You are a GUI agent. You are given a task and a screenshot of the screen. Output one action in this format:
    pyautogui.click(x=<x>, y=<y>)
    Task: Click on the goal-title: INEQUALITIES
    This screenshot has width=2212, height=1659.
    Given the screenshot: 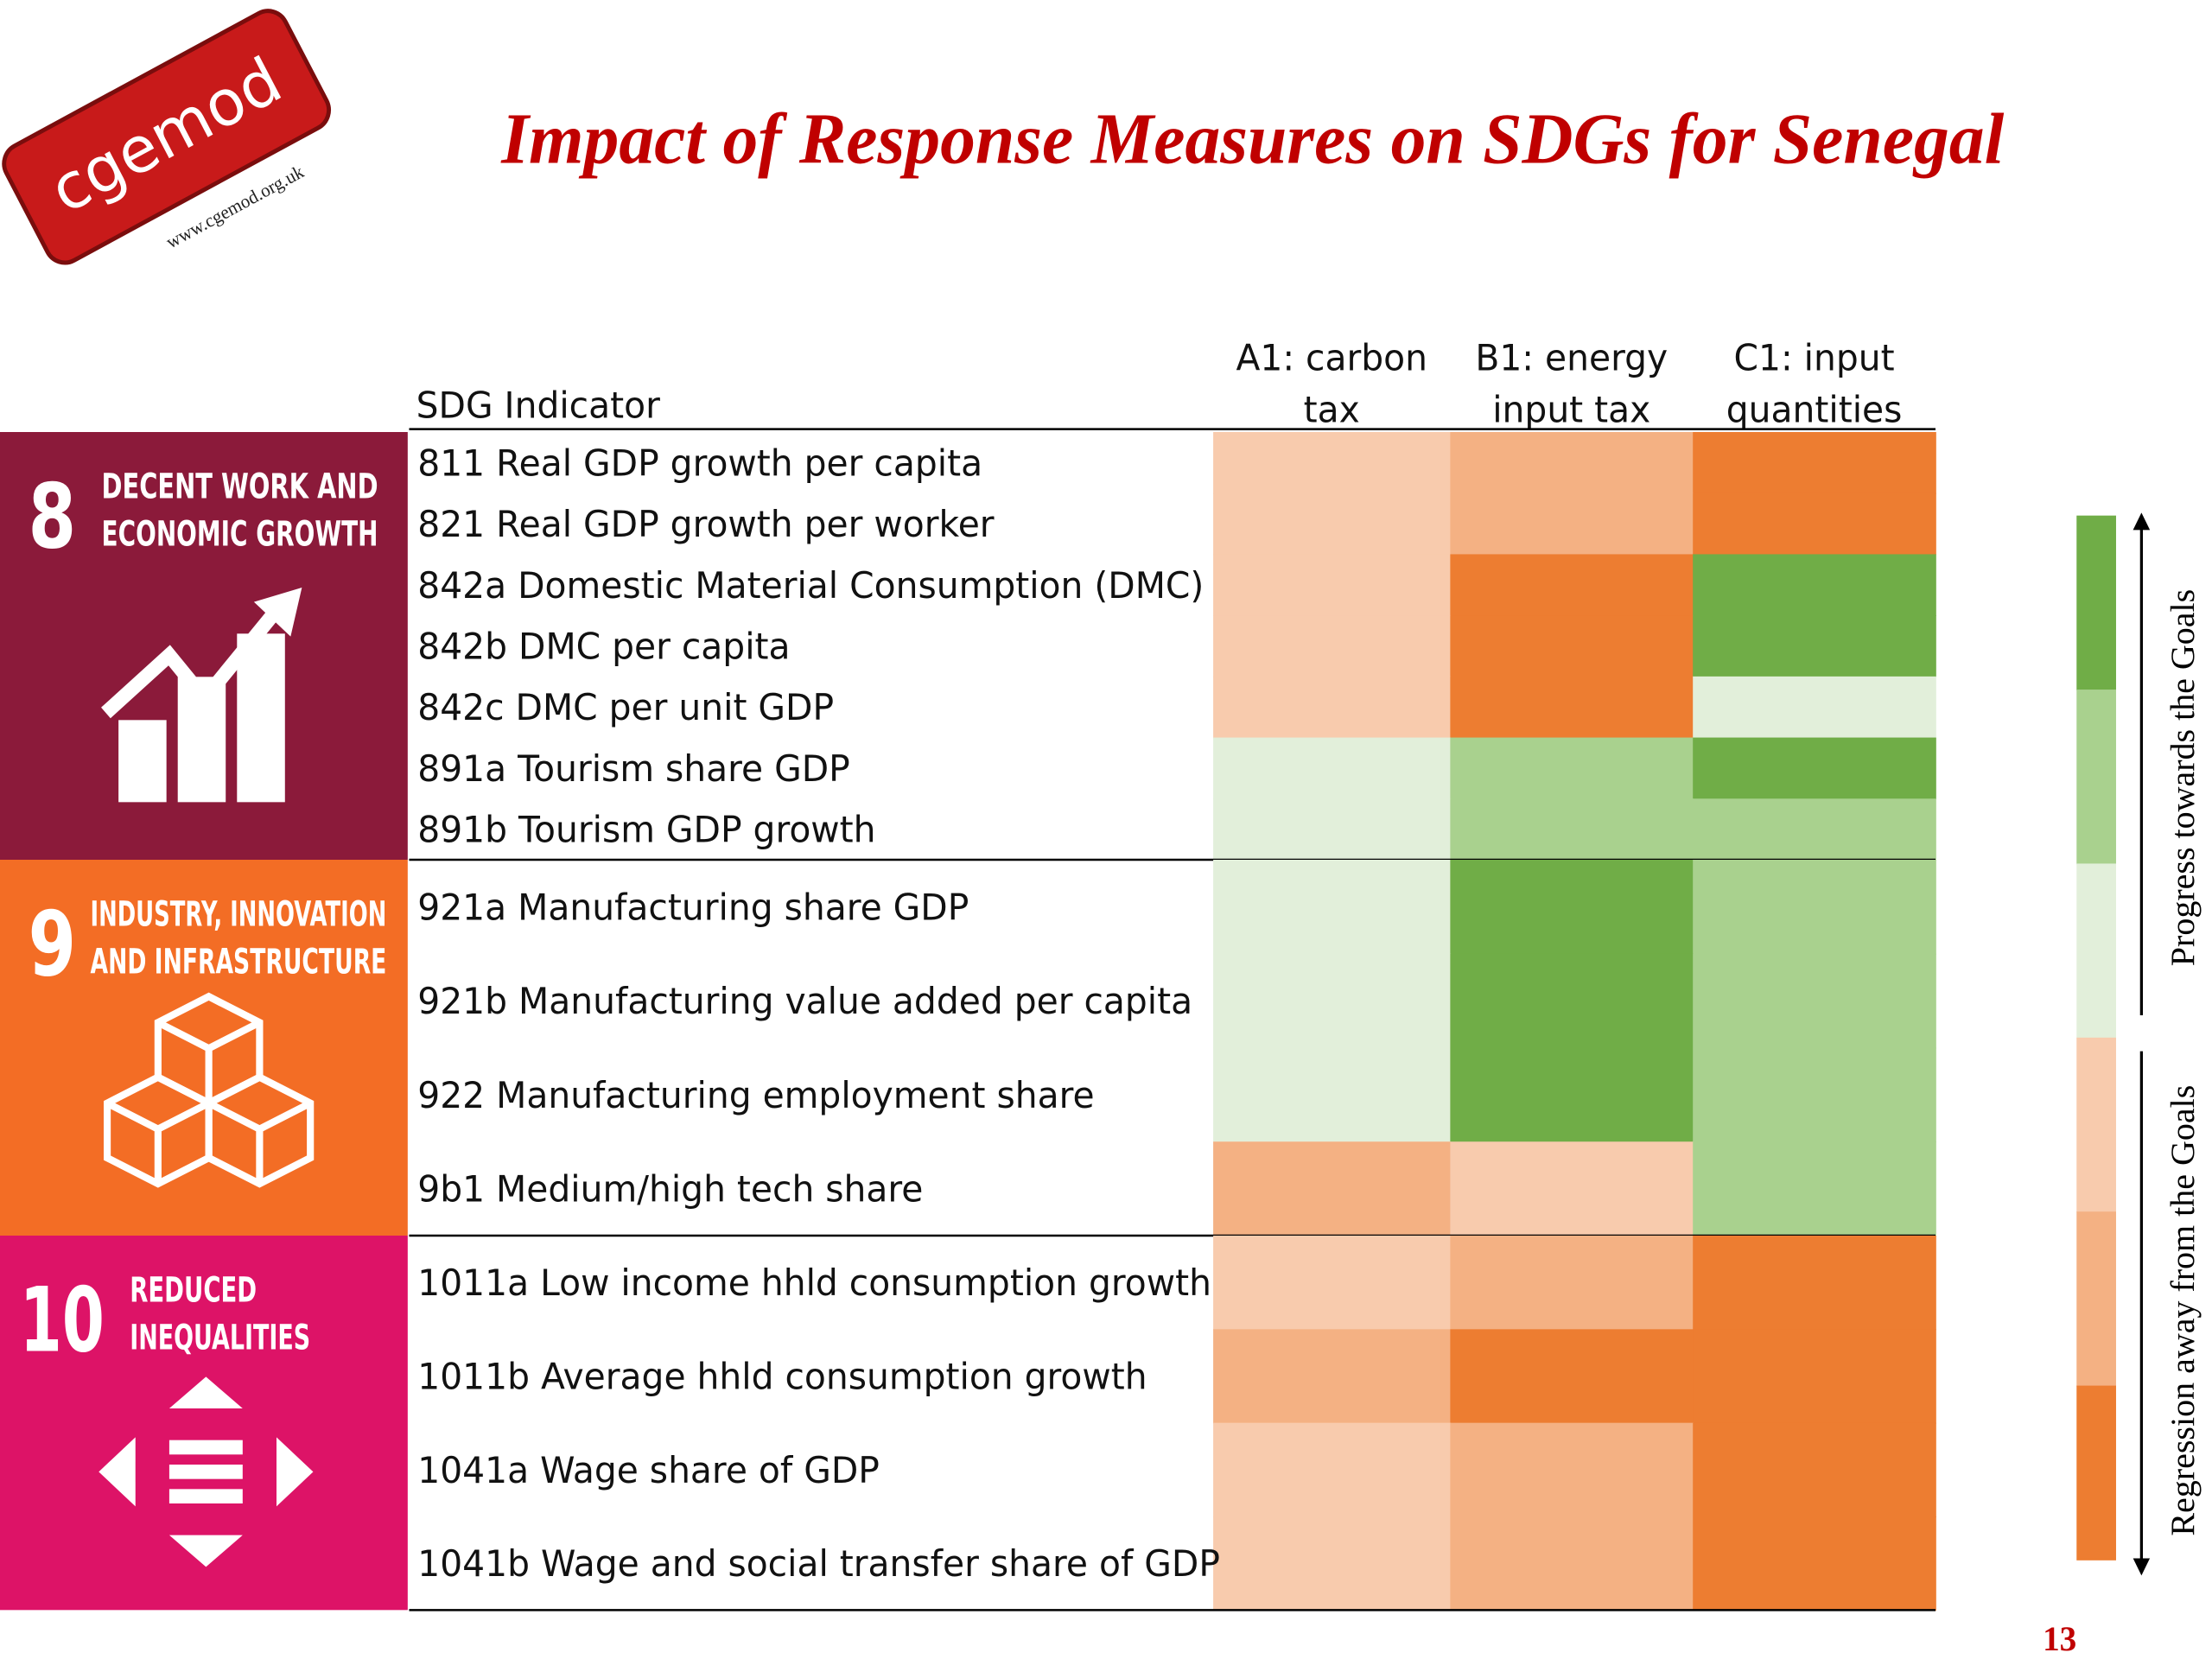 What is the action you would take?
    pyautogui.click(x=220, y=1337)
    